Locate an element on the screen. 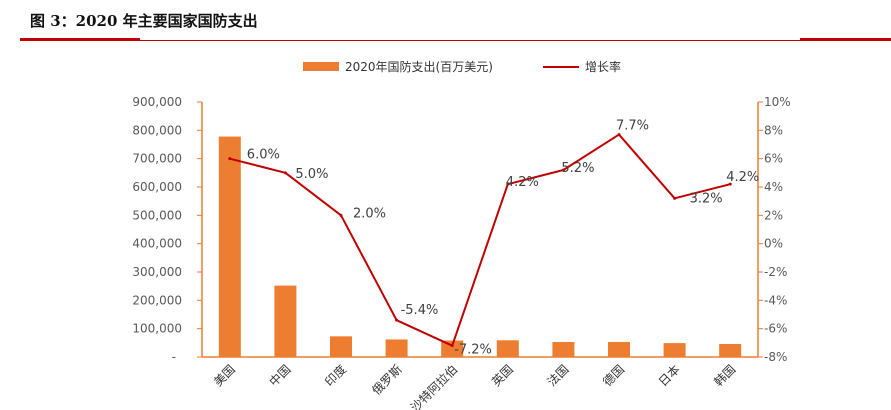 The width and height of the screenshot is (891, 410). left-axis-tick-label: 700,000 is located at coordinates (157, 159).